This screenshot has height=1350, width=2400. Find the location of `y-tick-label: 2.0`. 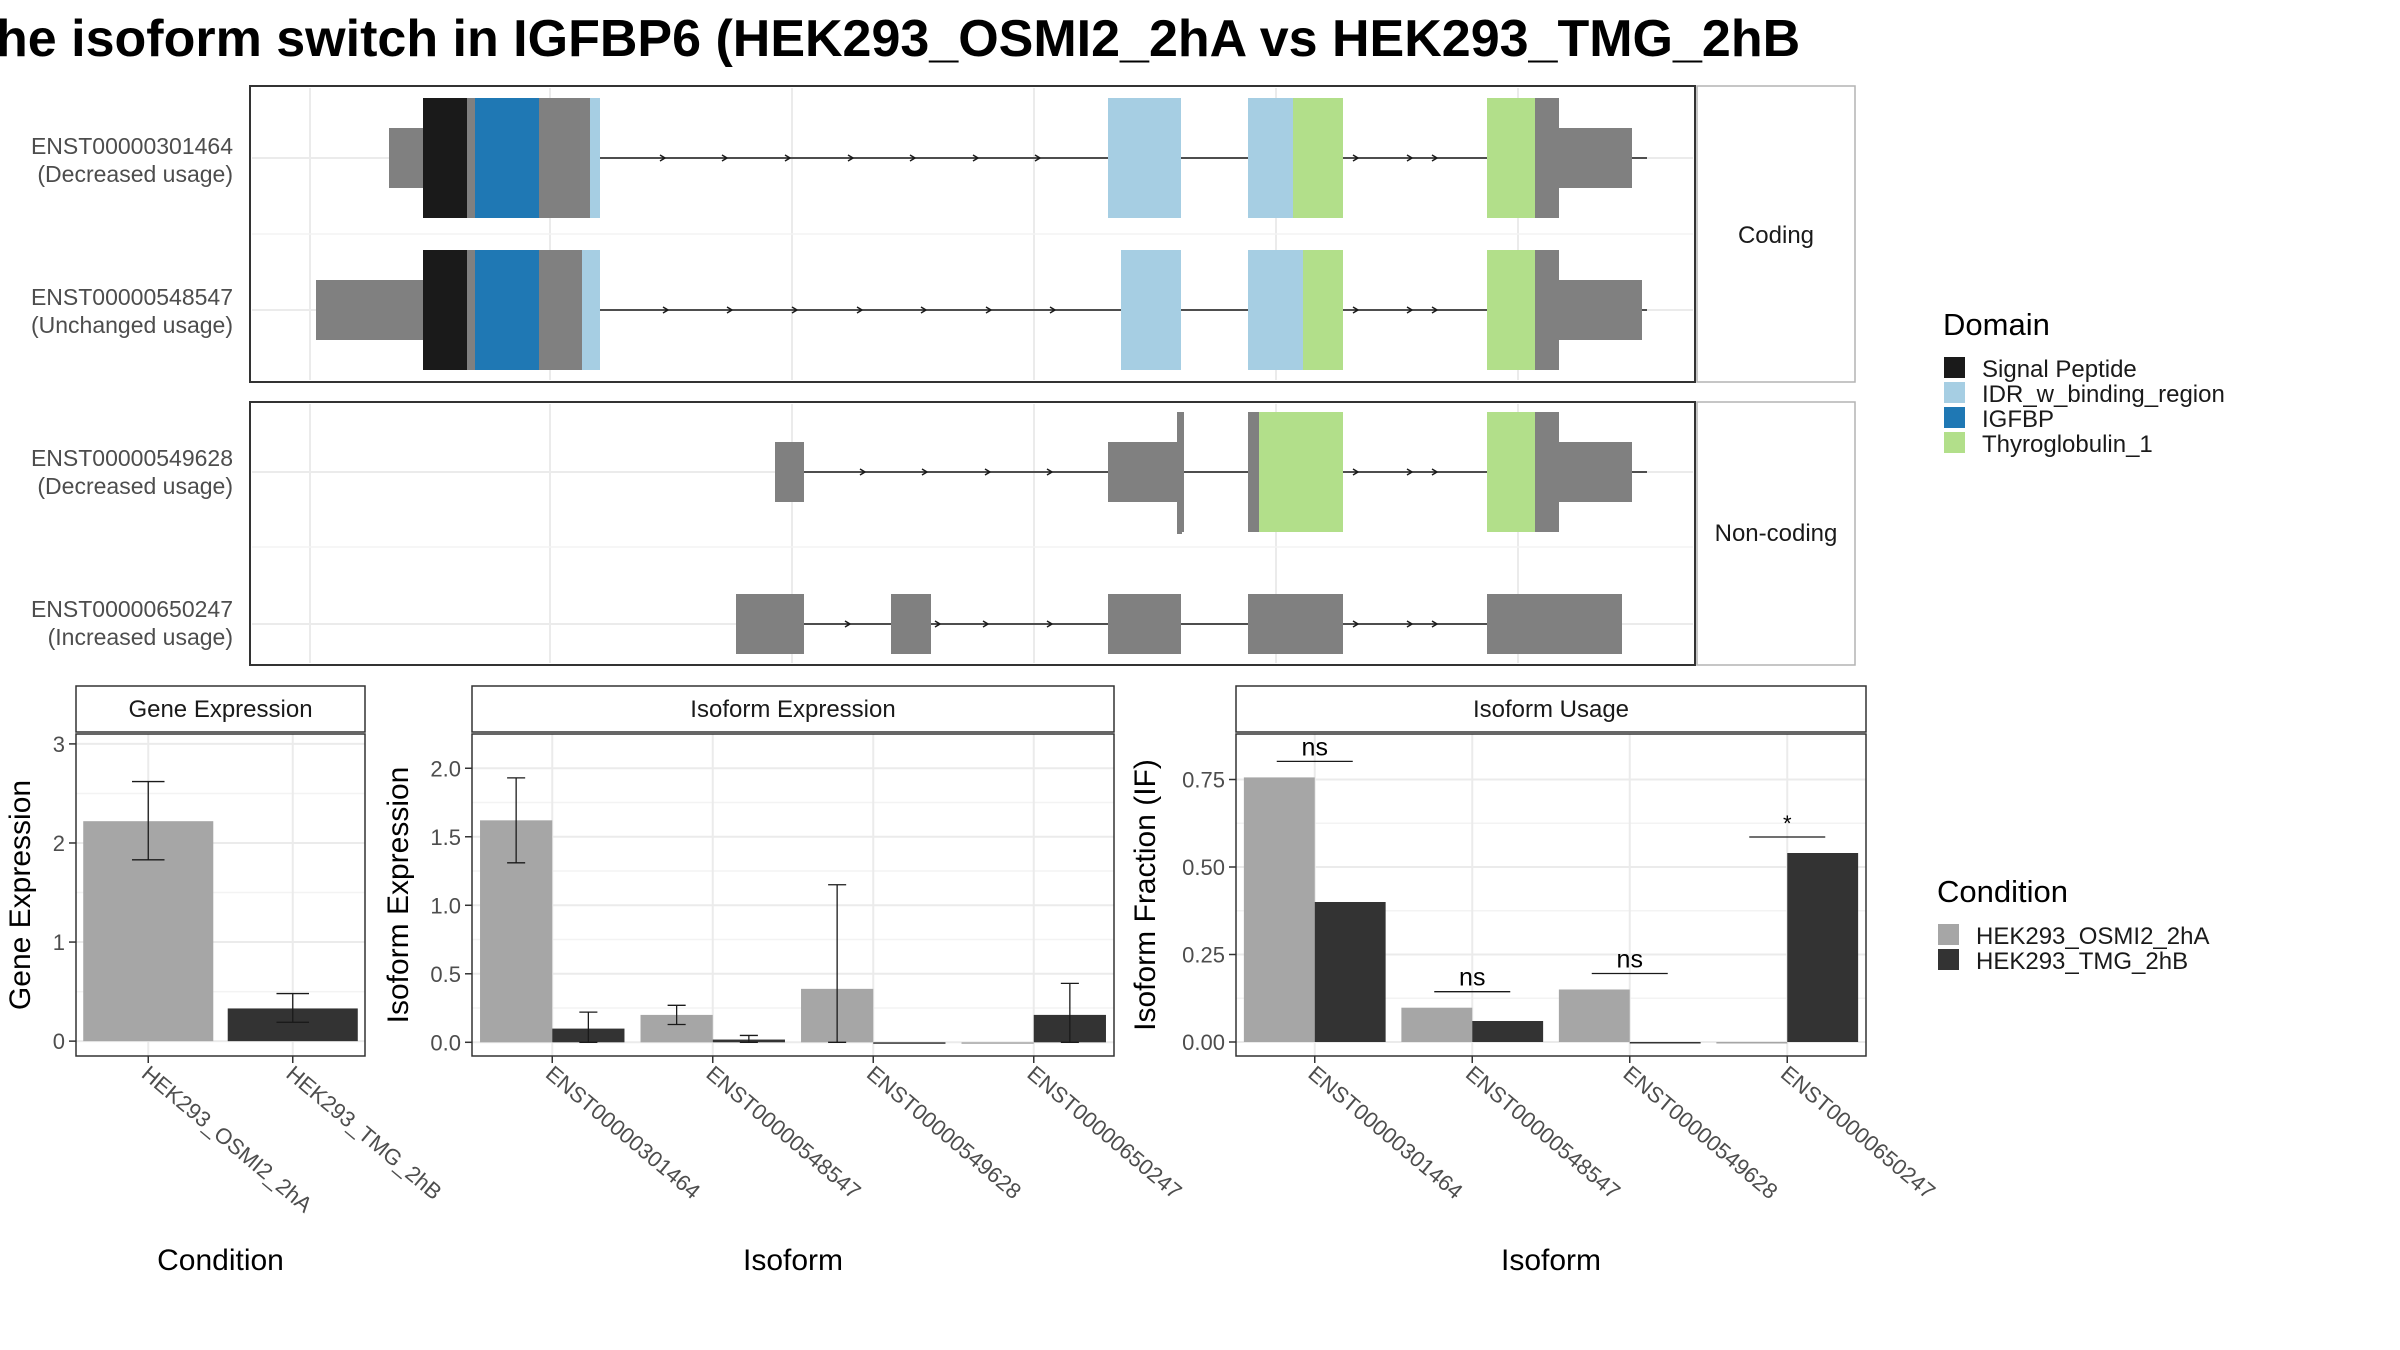

y-tick-label: 2.0 is located at coordinates (445, 768).